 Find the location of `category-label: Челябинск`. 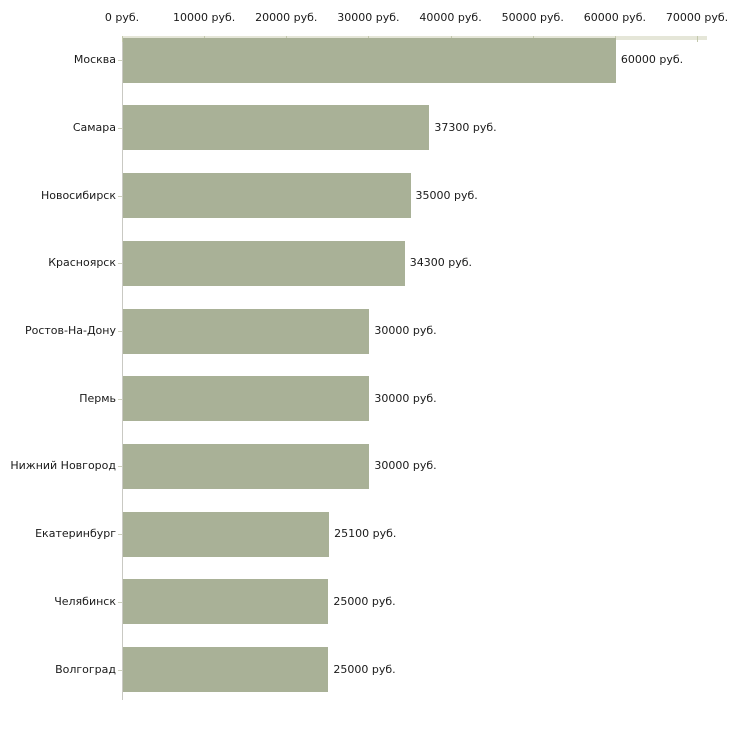

category-label: Челябинск is located at coordinates (85, 601).